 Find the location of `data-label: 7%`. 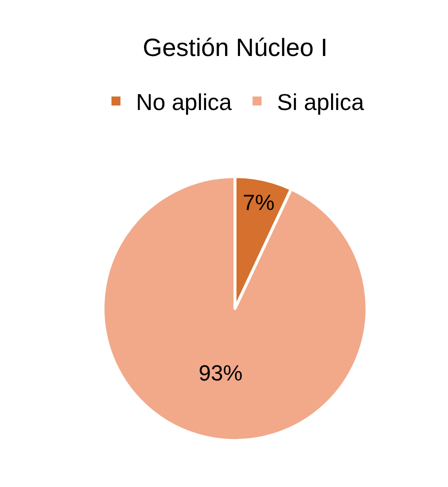

data-label: 7% is located at coordinates (258, 203).